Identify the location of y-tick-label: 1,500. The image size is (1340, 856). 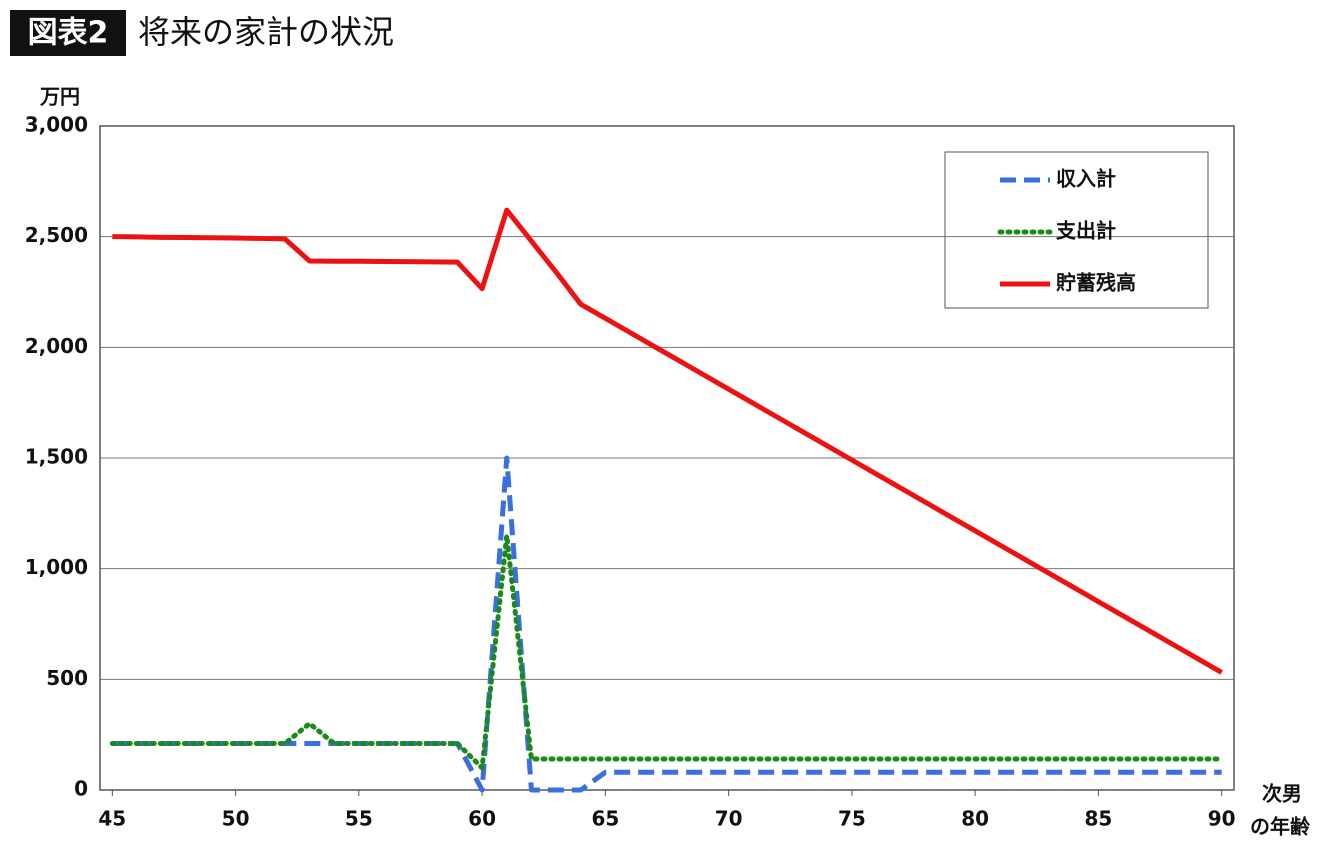
(56, 457).